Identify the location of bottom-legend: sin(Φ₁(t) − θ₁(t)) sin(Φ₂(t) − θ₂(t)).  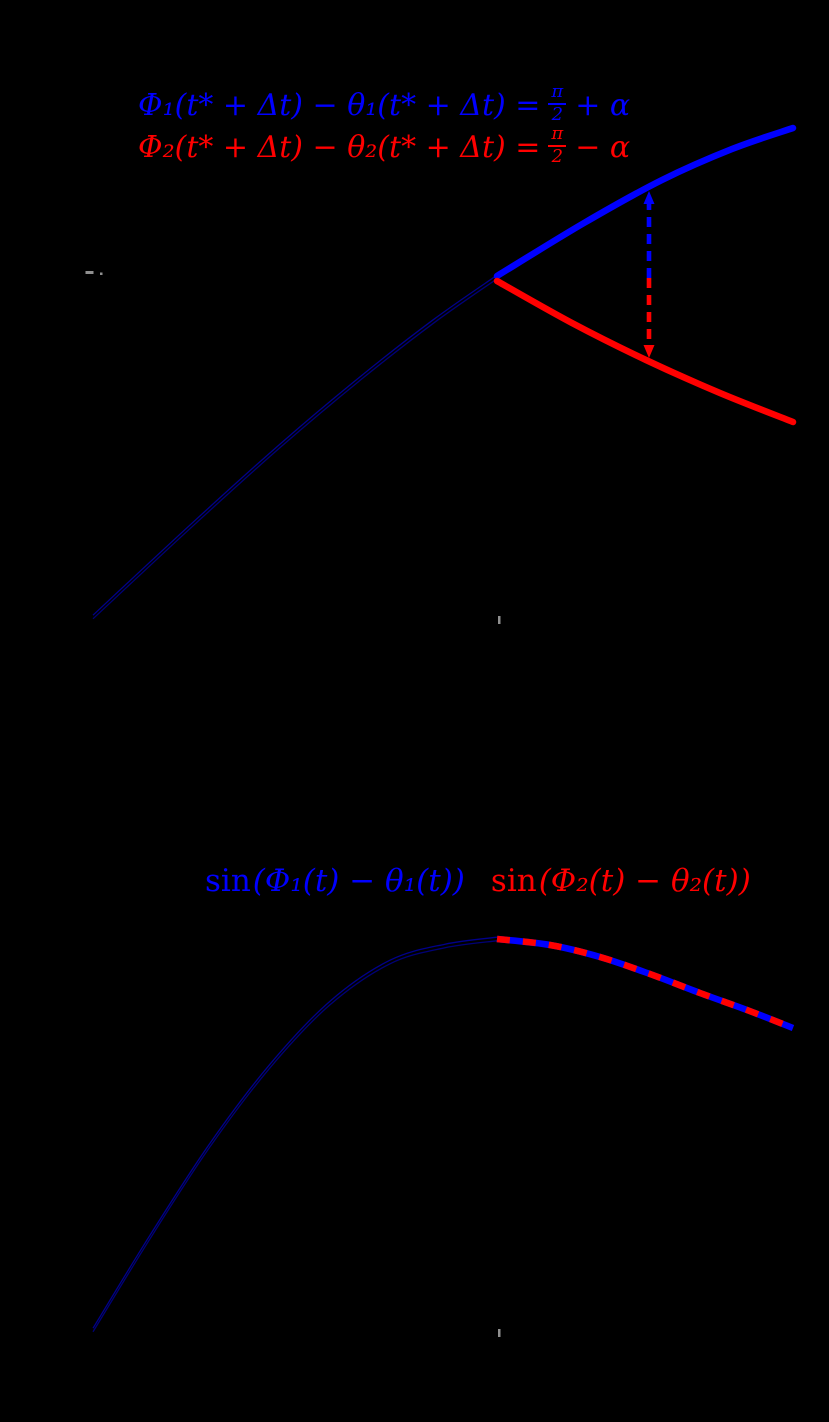
(478, 881).